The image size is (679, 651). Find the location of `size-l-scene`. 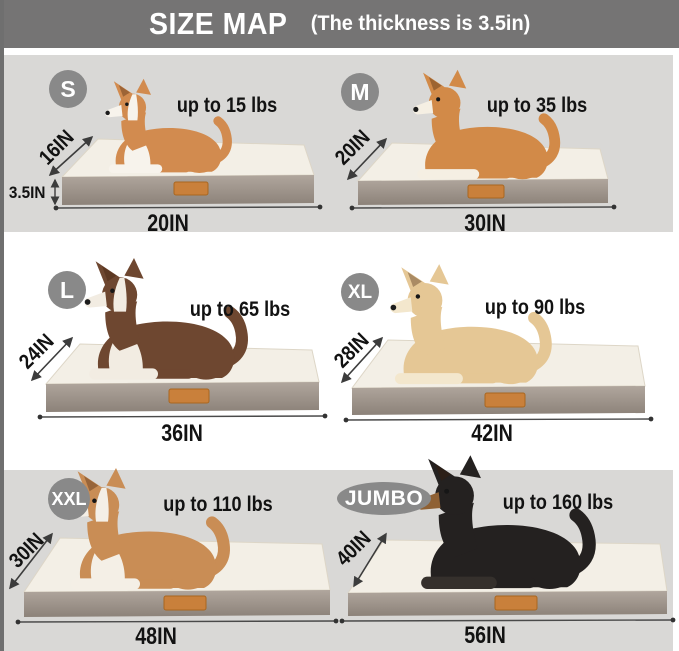

size-l-scene is located at coordinates (179, 339).